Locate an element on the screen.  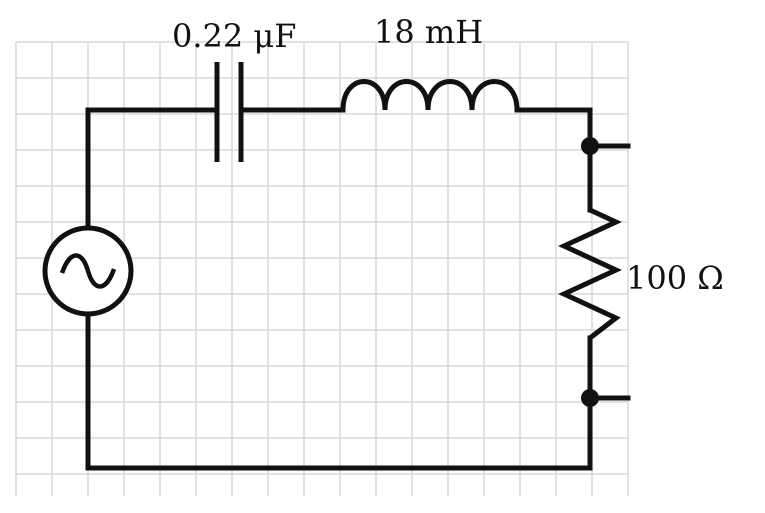
node-bottom-terminal is located at coordinates (590, 398).